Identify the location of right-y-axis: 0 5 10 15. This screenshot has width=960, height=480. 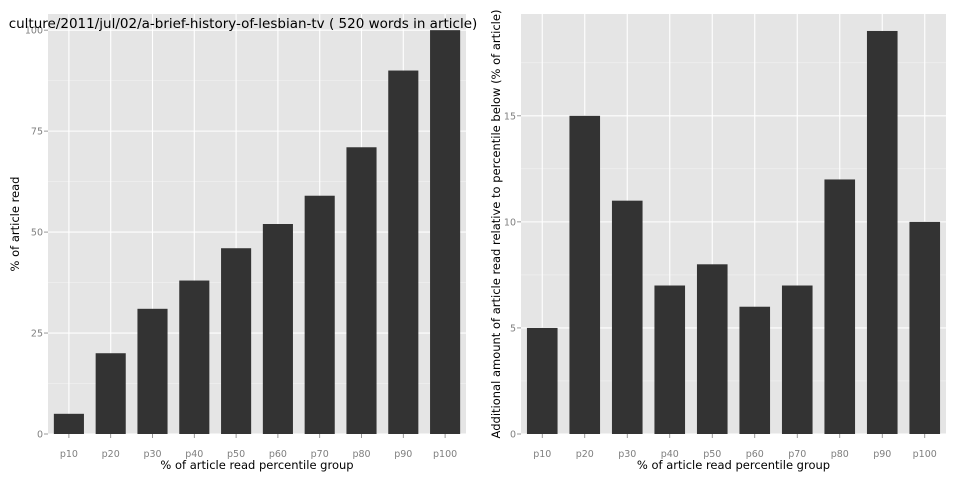
(512, 276).